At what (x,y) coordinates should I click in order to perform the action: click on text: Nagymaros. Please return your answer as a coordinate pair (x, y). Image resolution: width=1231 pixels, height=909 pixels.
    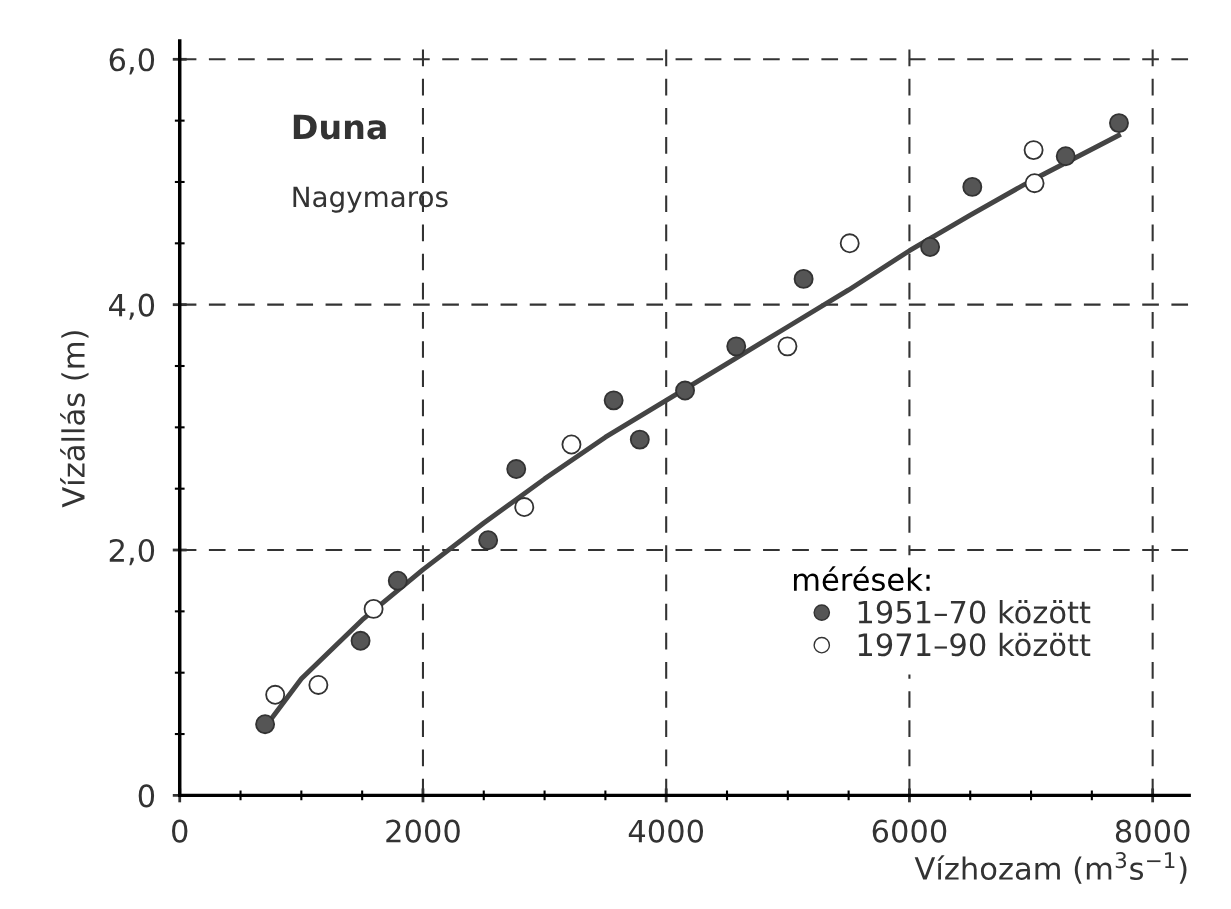
    Looking at the image, I should click on (370, 199).